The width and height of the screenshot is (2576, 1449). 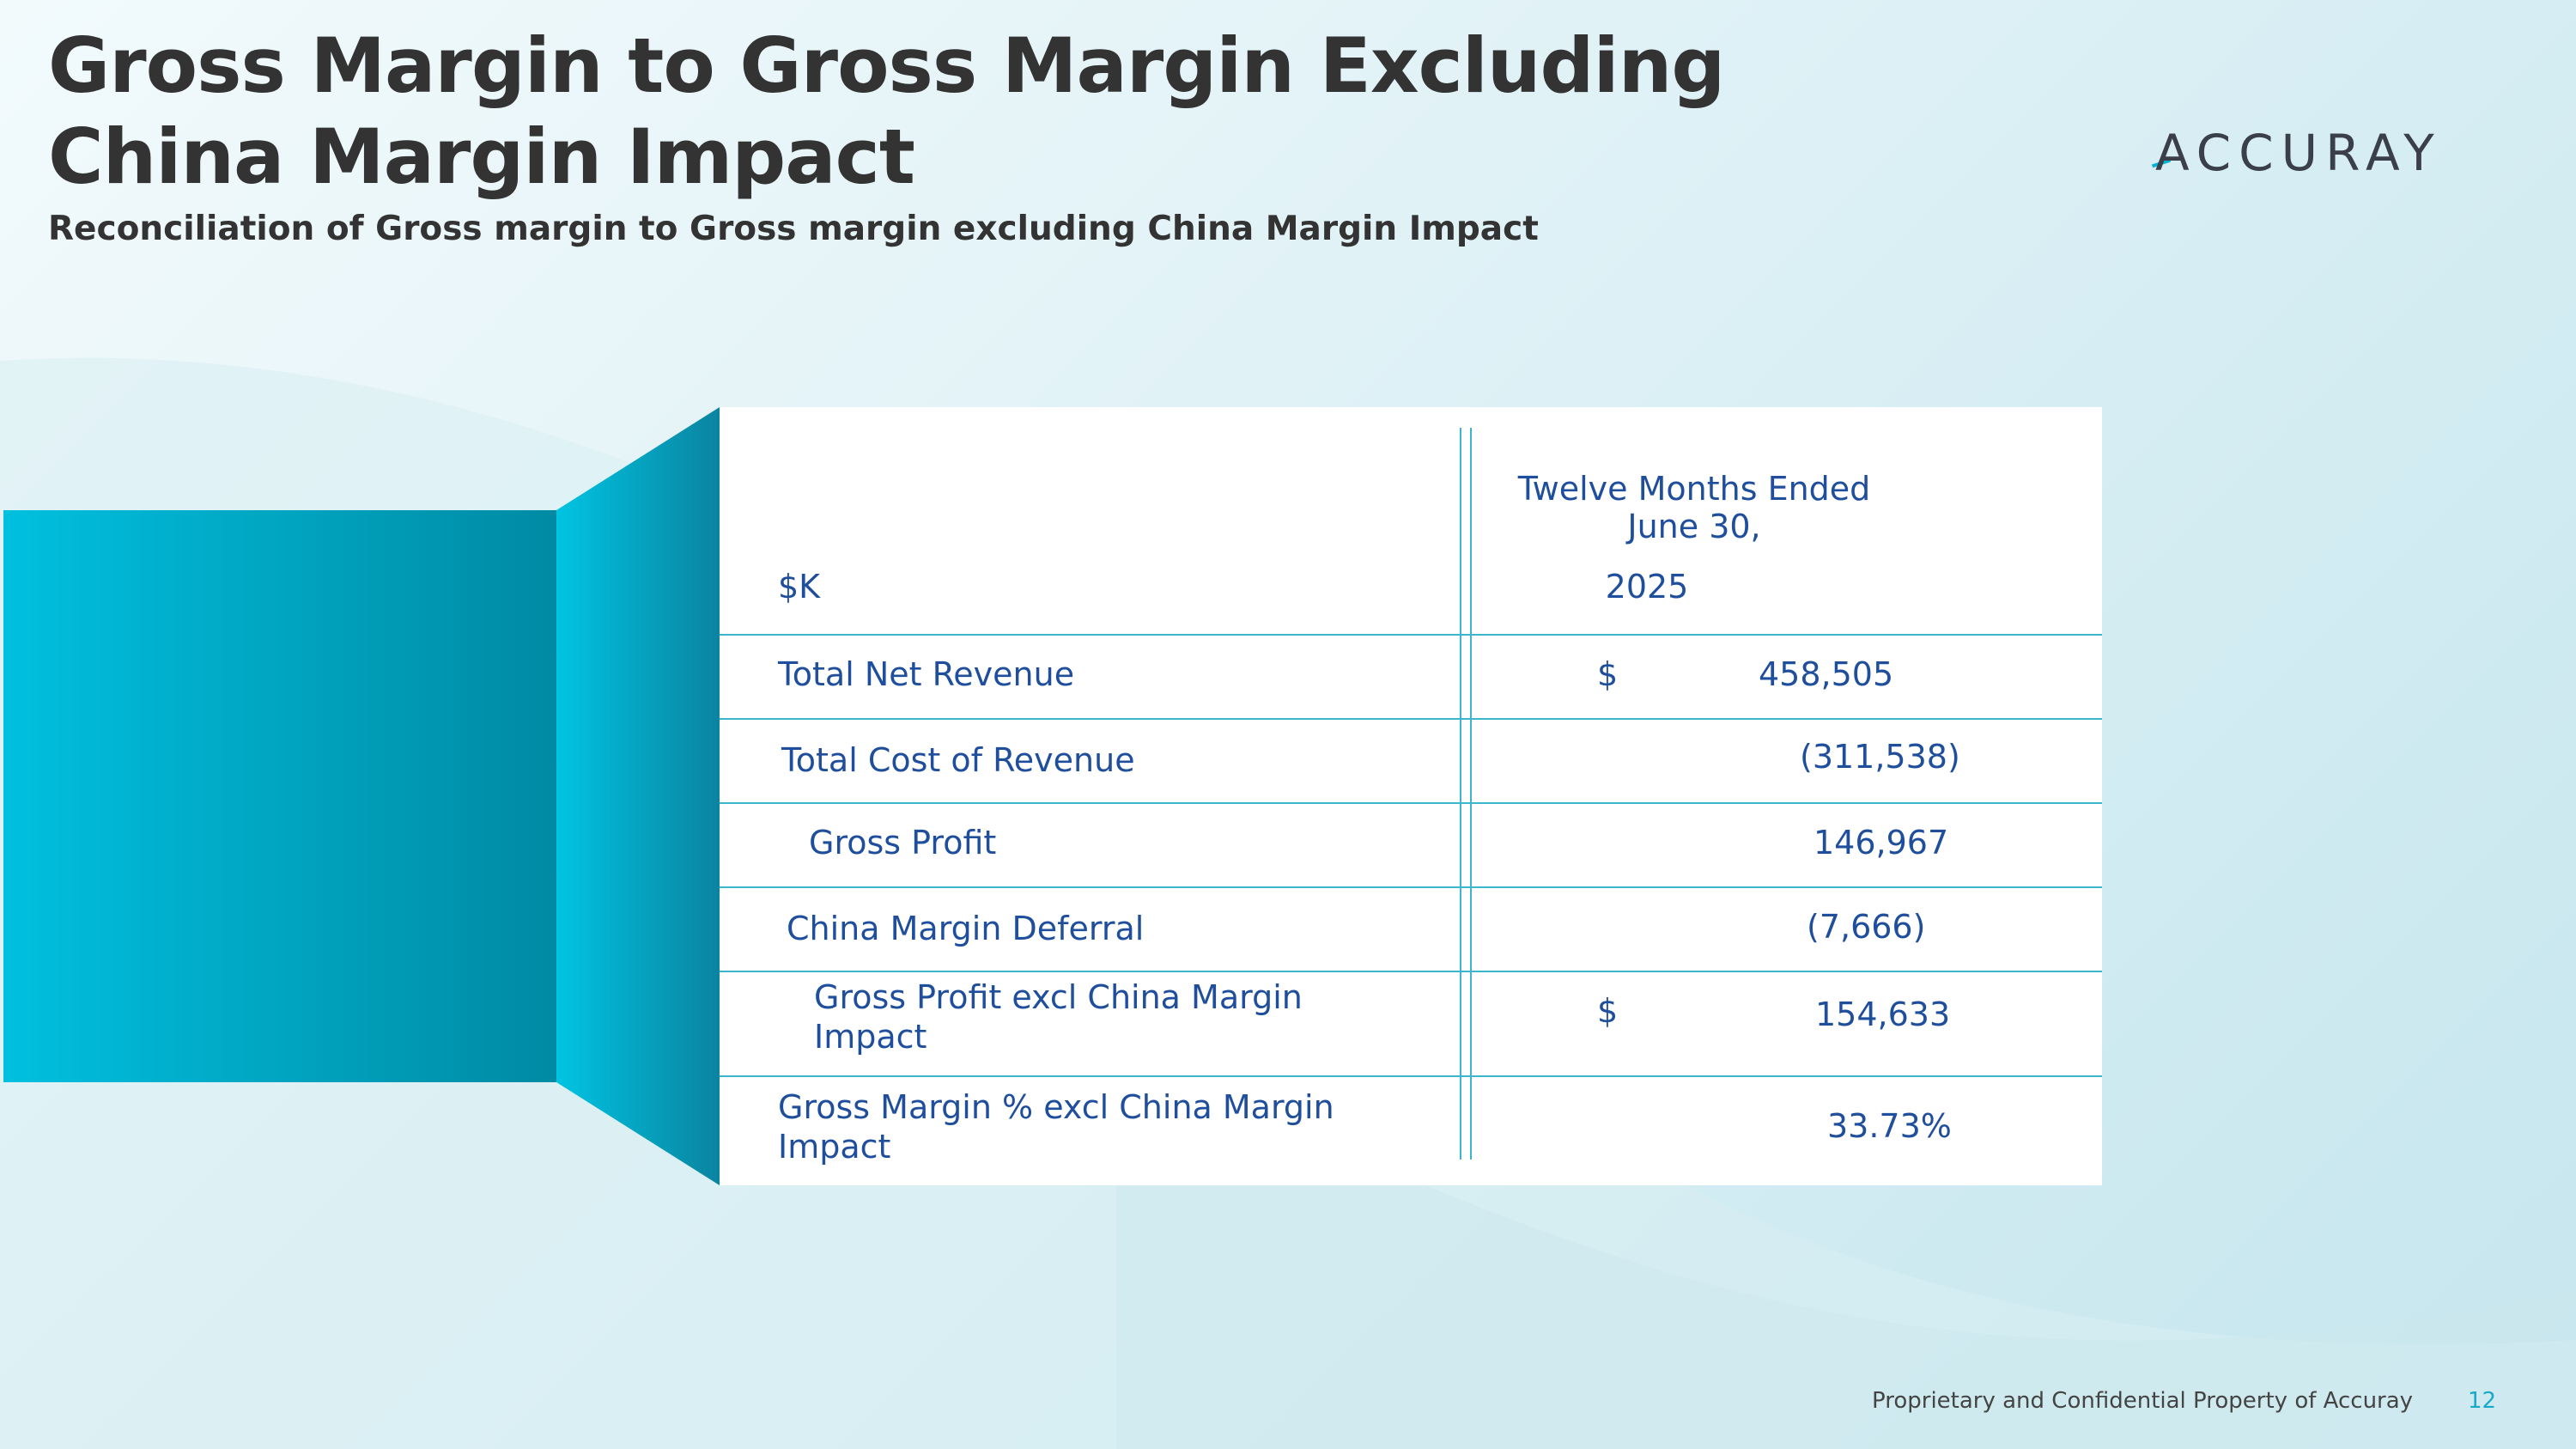 What do you see at coordinates (2298, 153) in the screenshot?
I see `accuray-logo: ACCURAY` at bounding box center [2298, 153].